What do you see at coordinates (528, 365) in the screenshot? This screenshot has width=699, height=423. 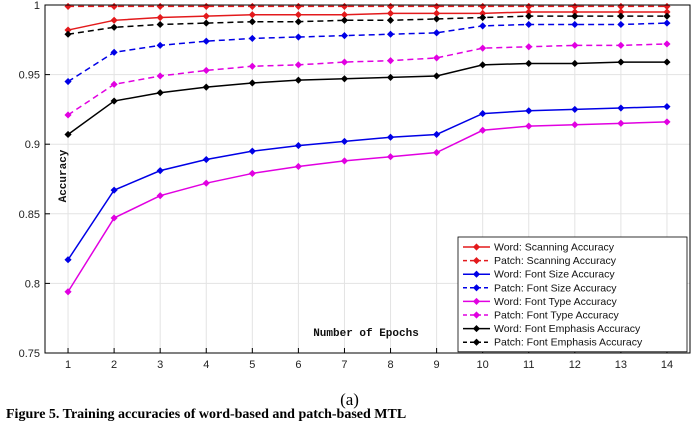 I see `x-tick-label: 11` at bounding box center [528, 365].